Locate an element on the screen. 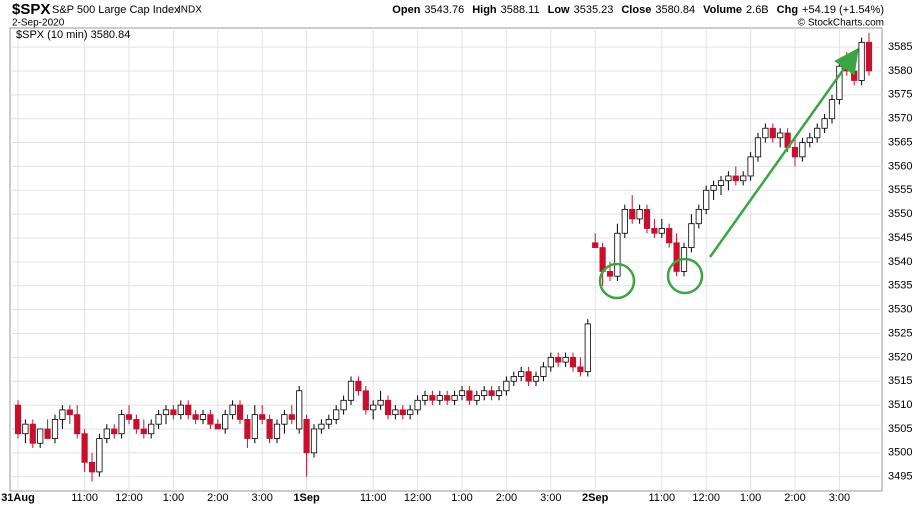 The image size is (913, 507). y-tick-label: 3500 is located at coordinates (900, 453).